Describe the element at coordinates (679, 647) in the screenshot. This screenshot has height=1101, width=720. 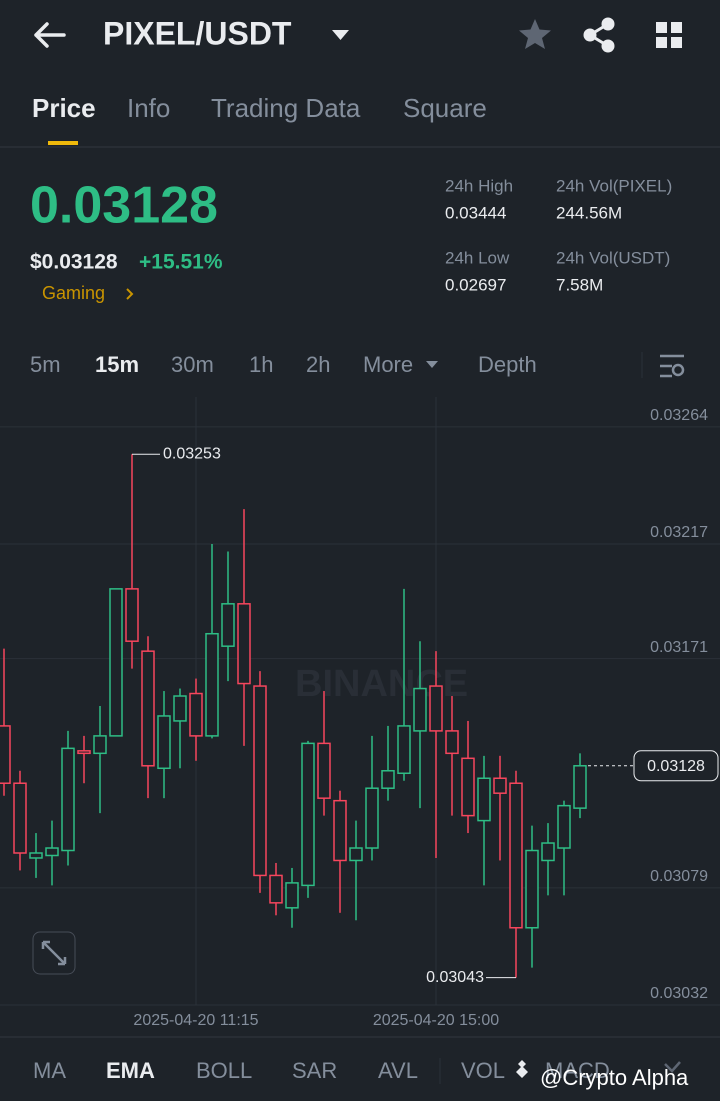
I see `y-tick-label: 0.03171` at that location.